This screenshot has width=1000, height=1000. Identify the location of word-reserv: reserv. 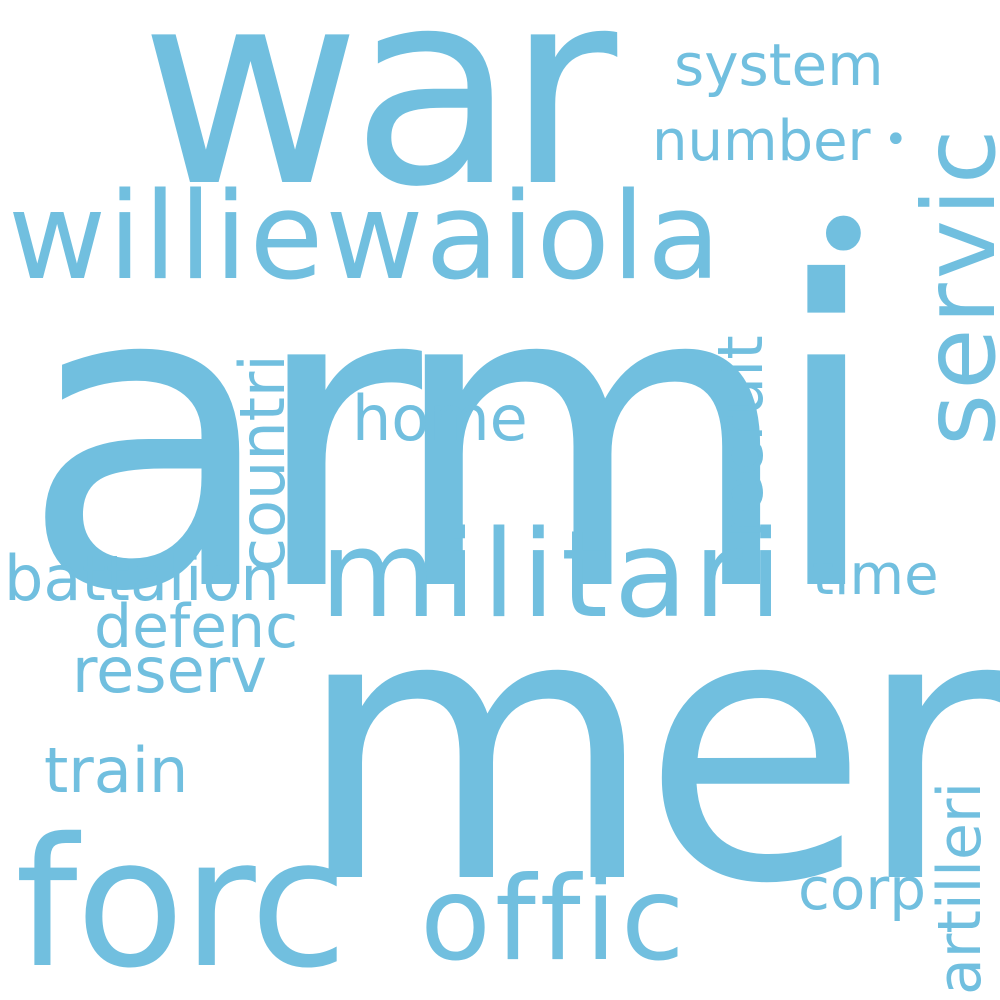
(169, 670).